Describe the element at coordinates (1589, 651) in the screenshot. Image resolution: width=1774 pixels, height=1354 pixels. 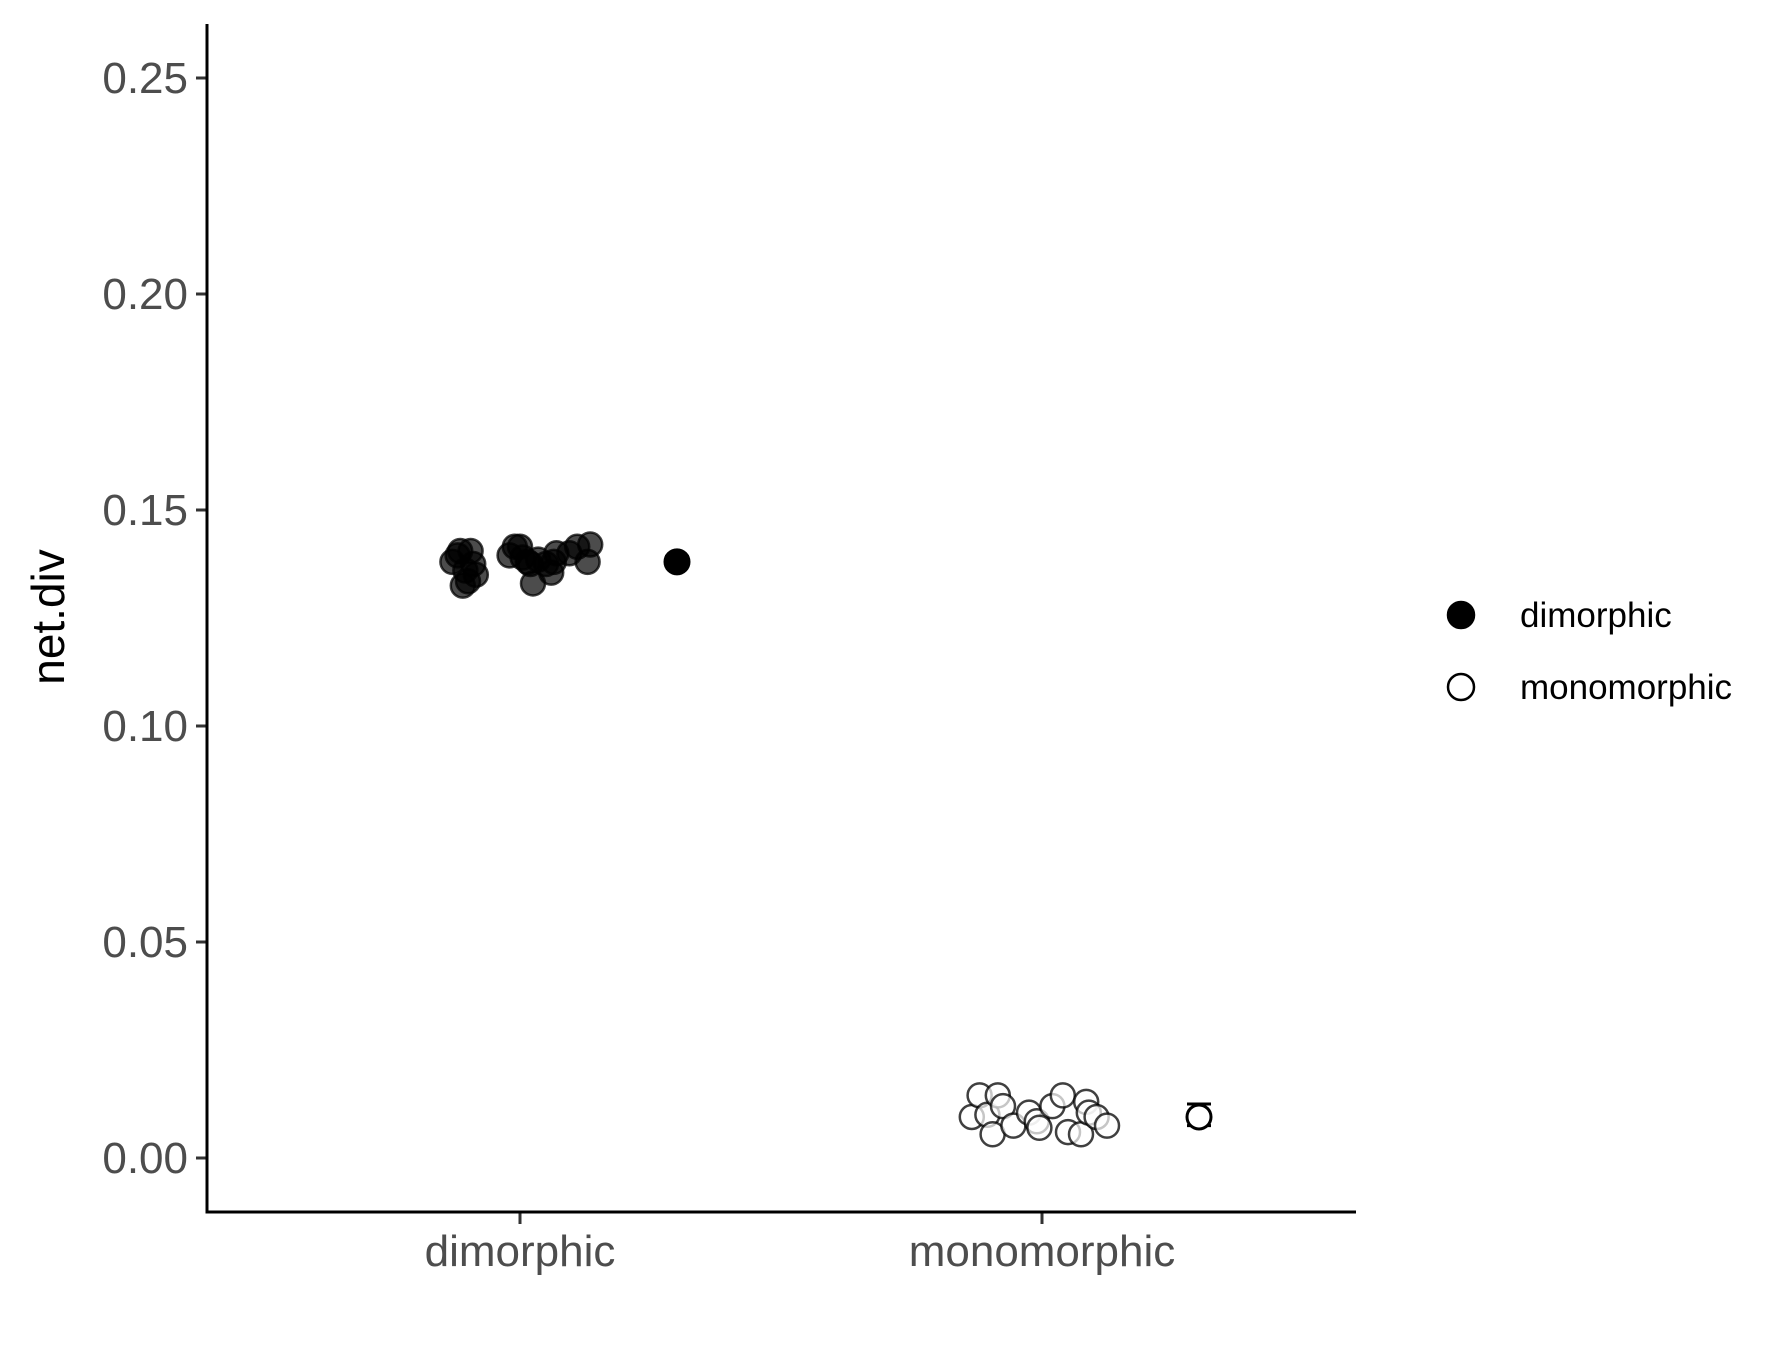
I see `legend: dimorphic monomorphic` at that location.